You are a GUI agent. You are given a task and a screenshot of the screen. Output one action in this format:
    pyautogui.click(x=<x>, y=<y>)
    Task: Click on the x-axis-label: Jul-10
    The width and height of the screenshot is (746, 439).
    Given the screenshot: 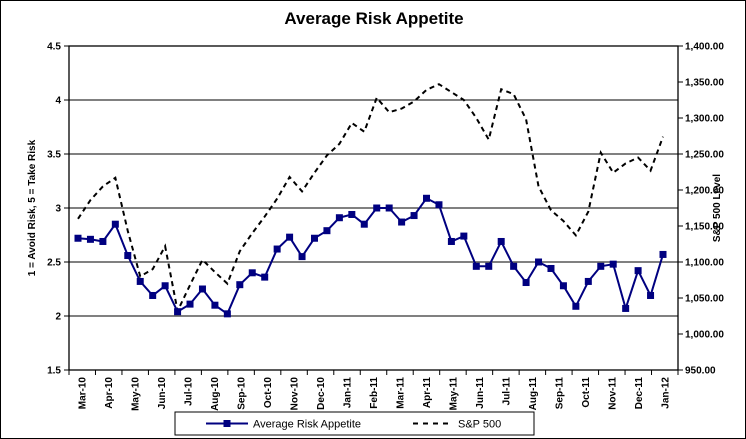 What is the action you would take?
    pyautogui.click(x=189, y=391)
    